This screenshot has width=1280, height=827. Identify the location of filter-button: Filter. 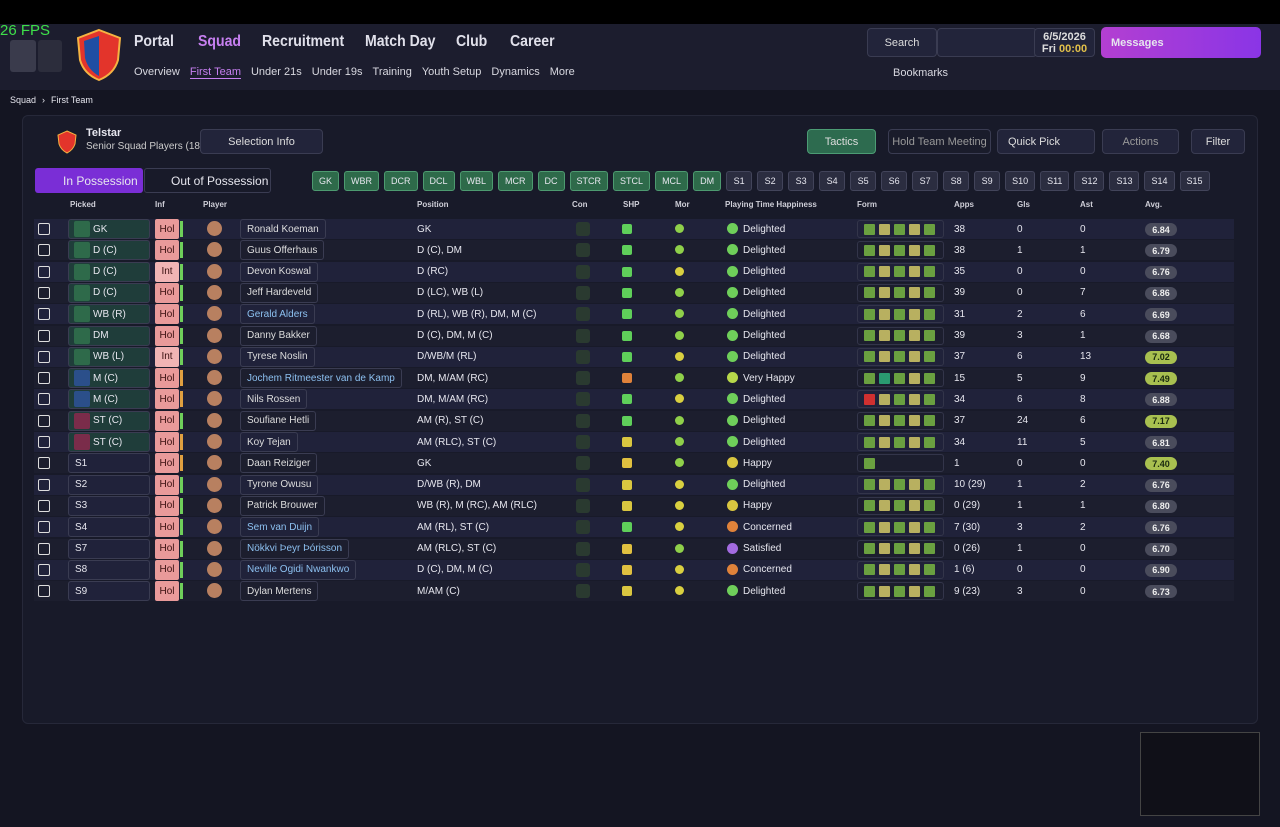
(1218, 141).